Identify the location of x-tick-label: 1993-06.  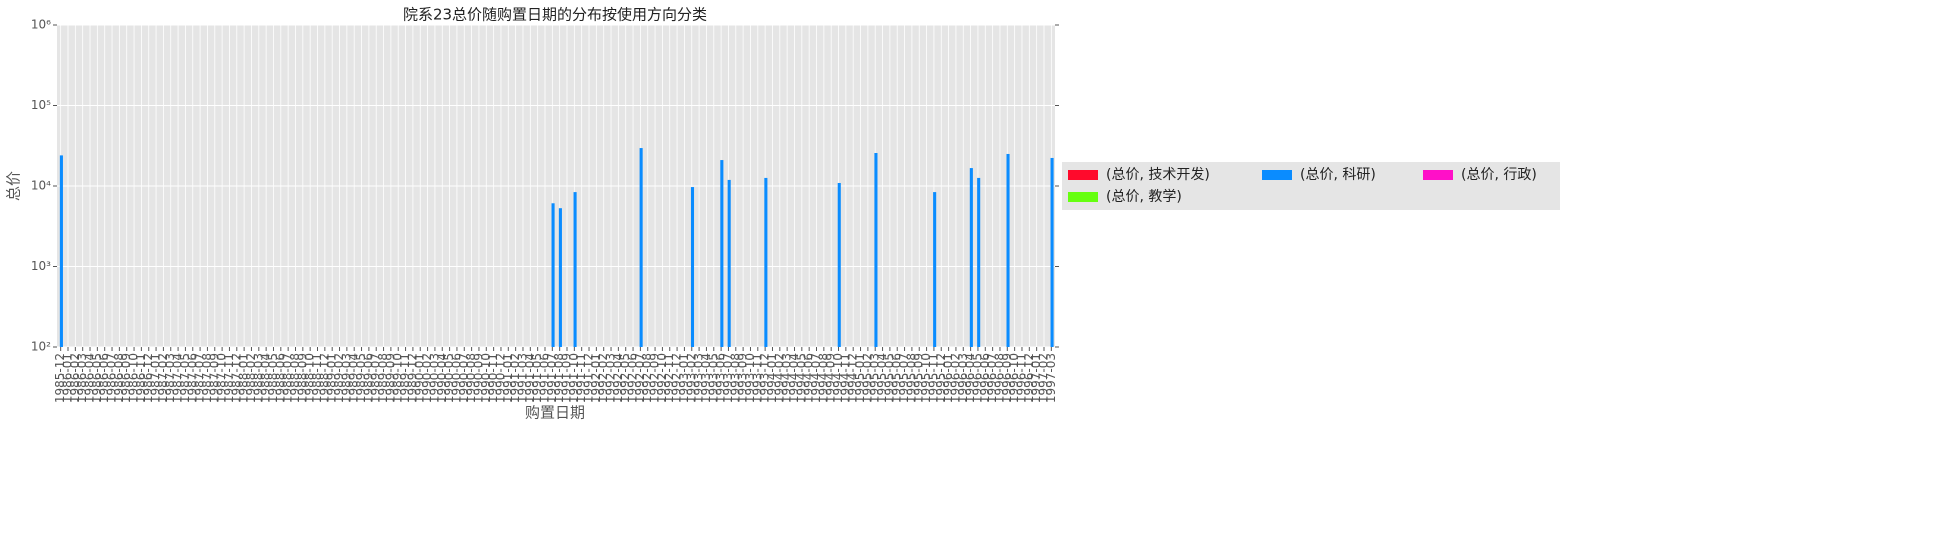
(721, 378).